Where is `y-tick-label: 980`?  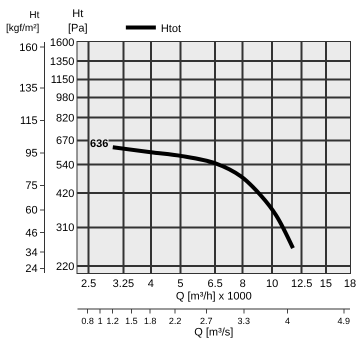
y-tick-label: 980 is located at coordinates (65, 98).